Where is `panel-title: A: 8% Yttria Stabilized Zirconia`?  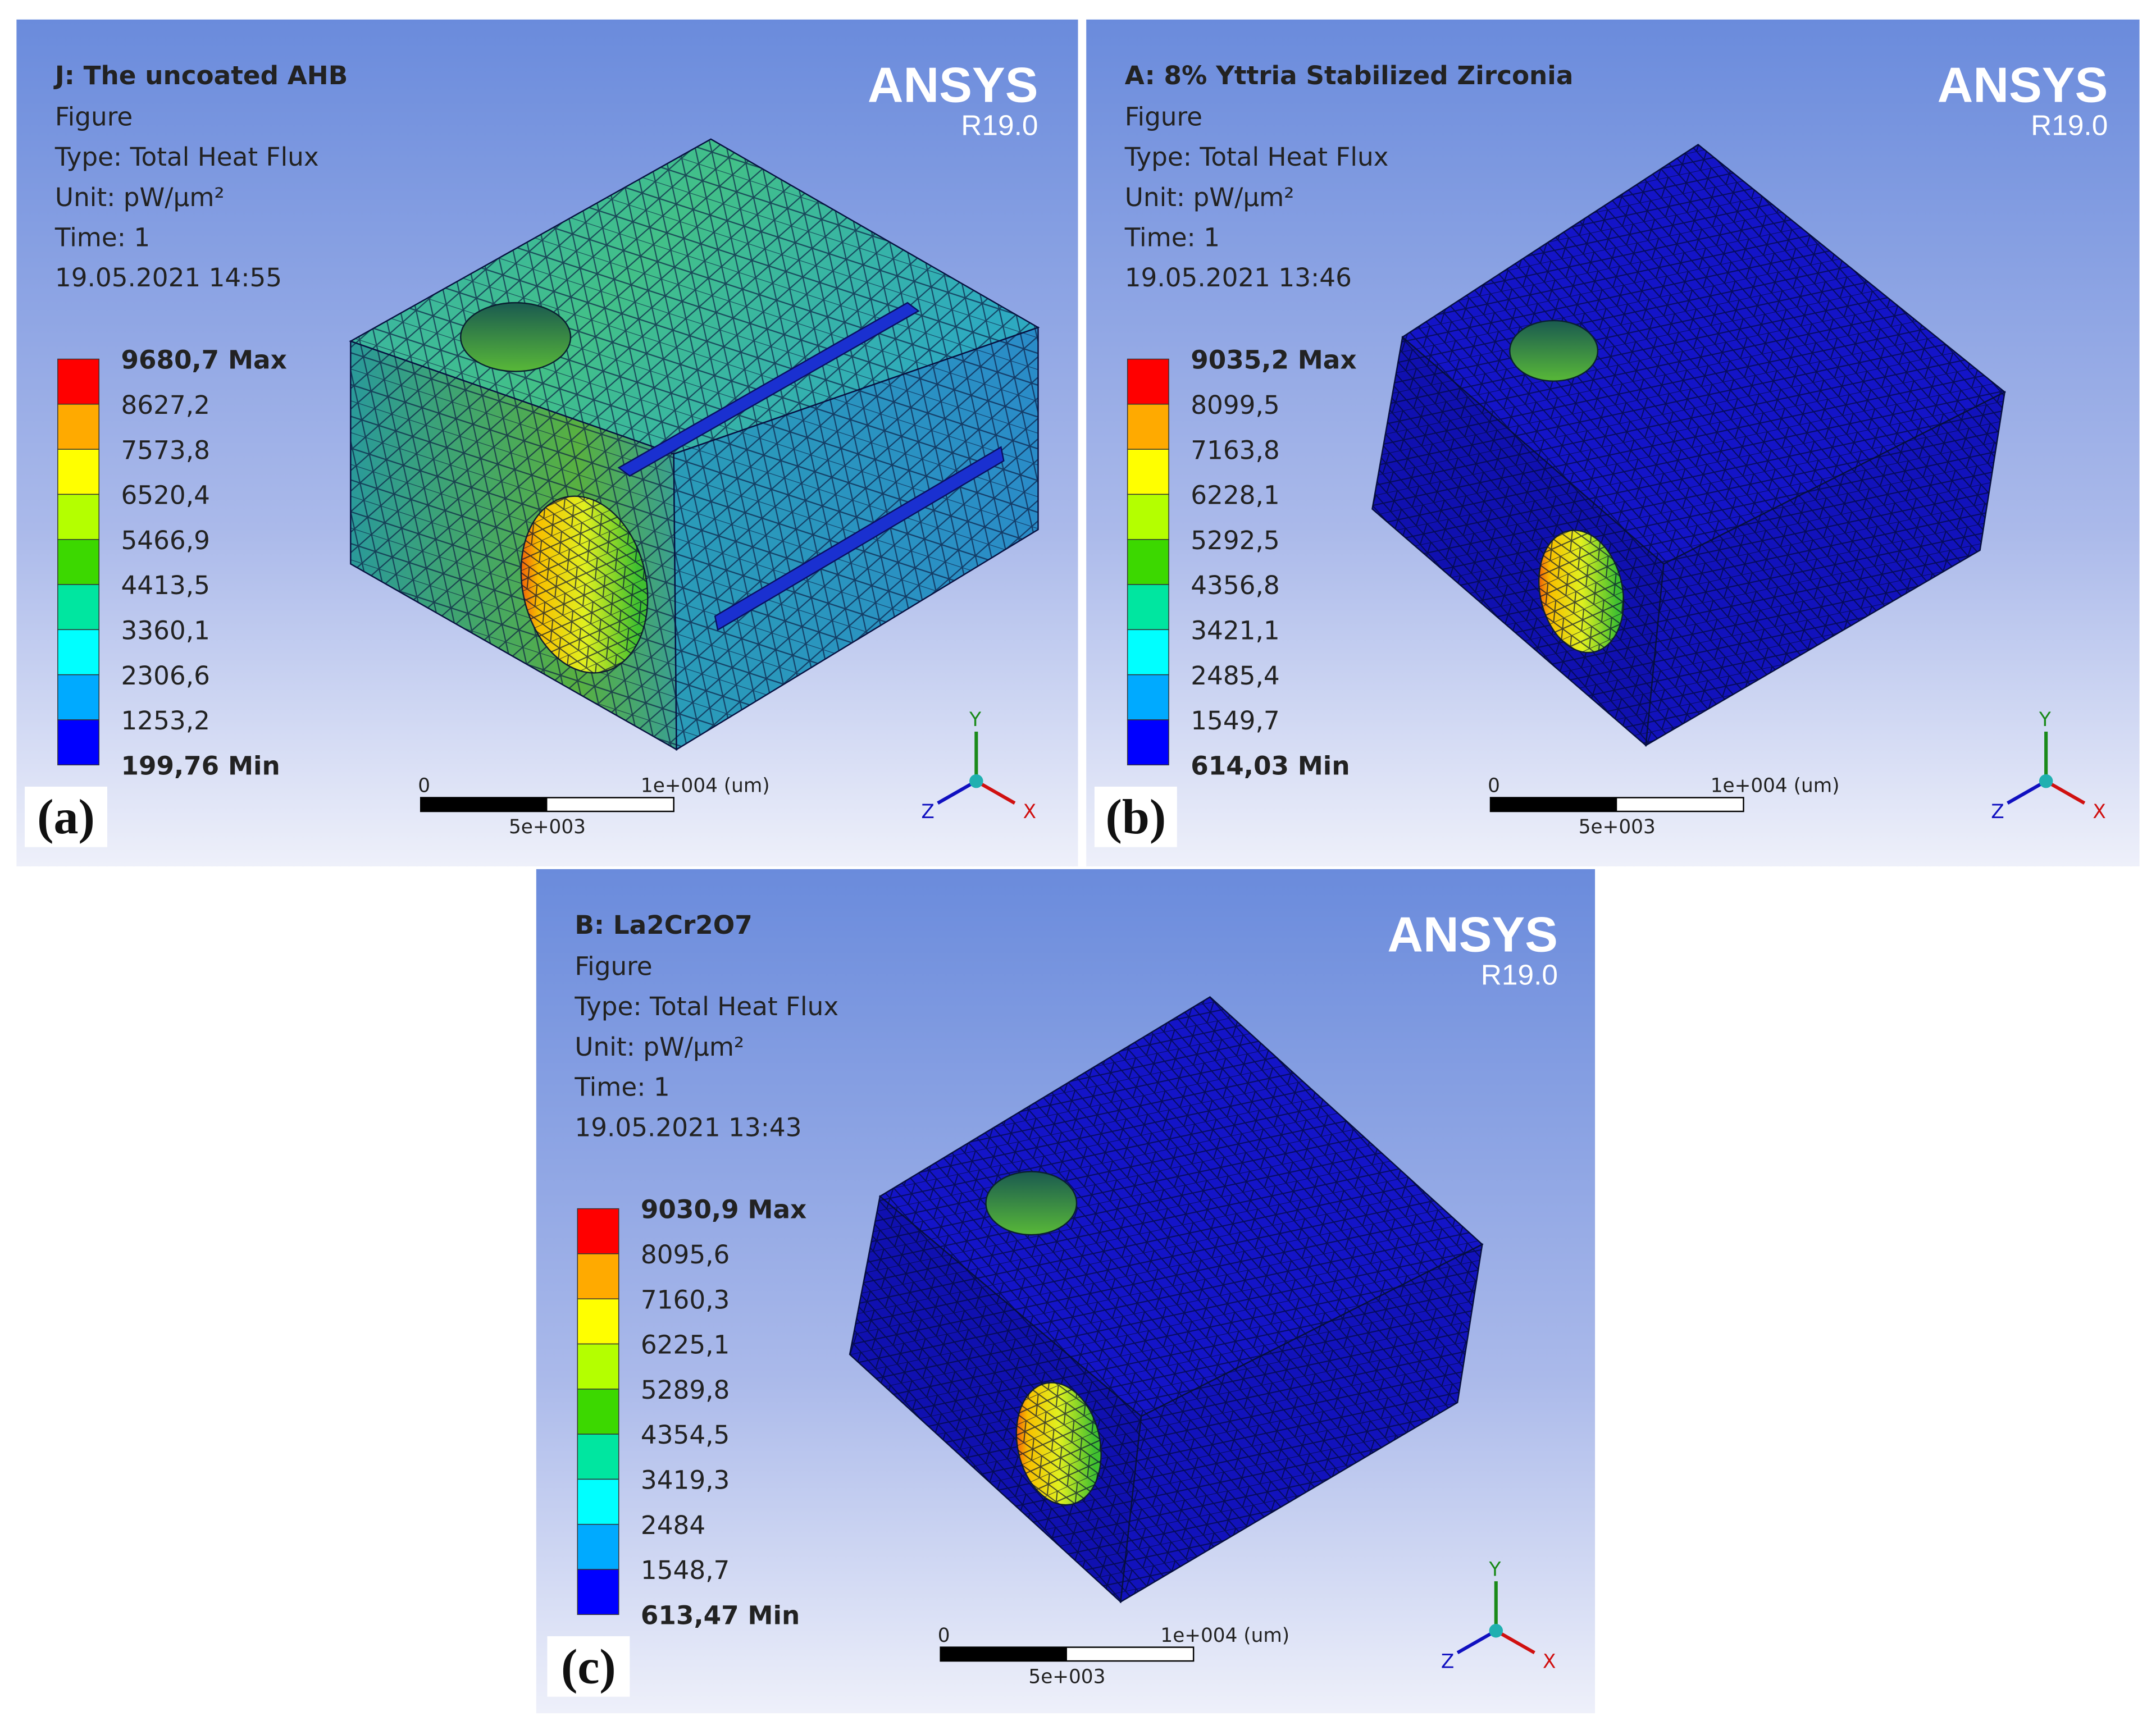
panel-title: A: 8% Yttria Stabilized Zirconia is located at coordinates (1349, 75).